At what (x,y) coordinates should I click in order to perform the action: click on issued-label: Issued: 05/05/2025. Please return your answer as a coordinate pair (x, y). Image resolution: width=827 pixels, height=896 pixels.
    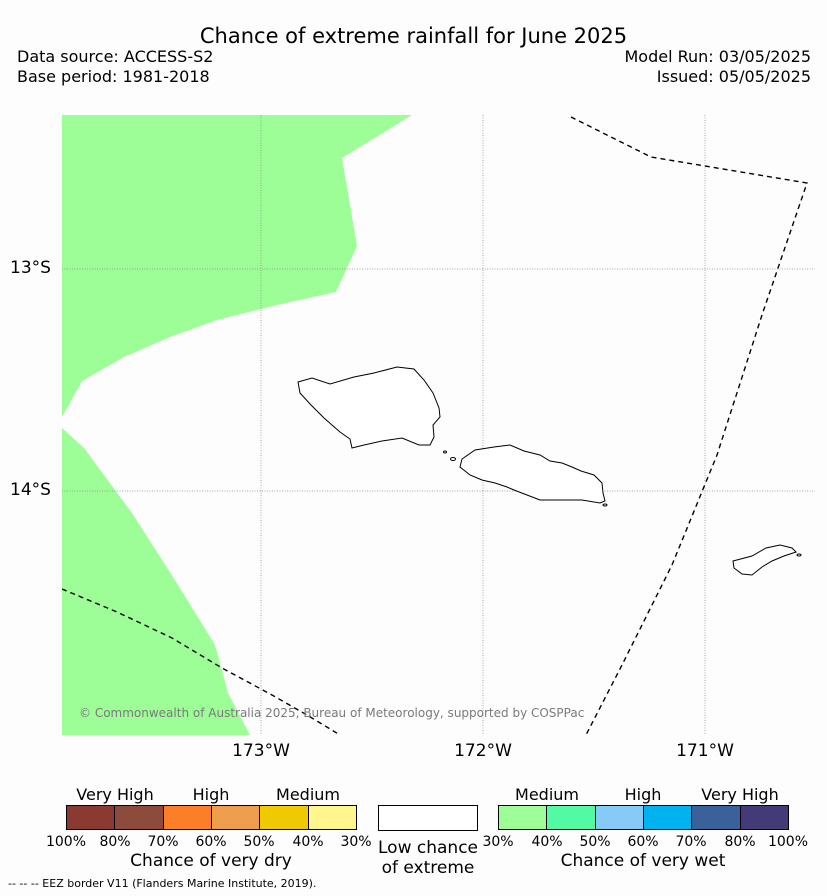
    Looking at the image, I should click on (733, 76).